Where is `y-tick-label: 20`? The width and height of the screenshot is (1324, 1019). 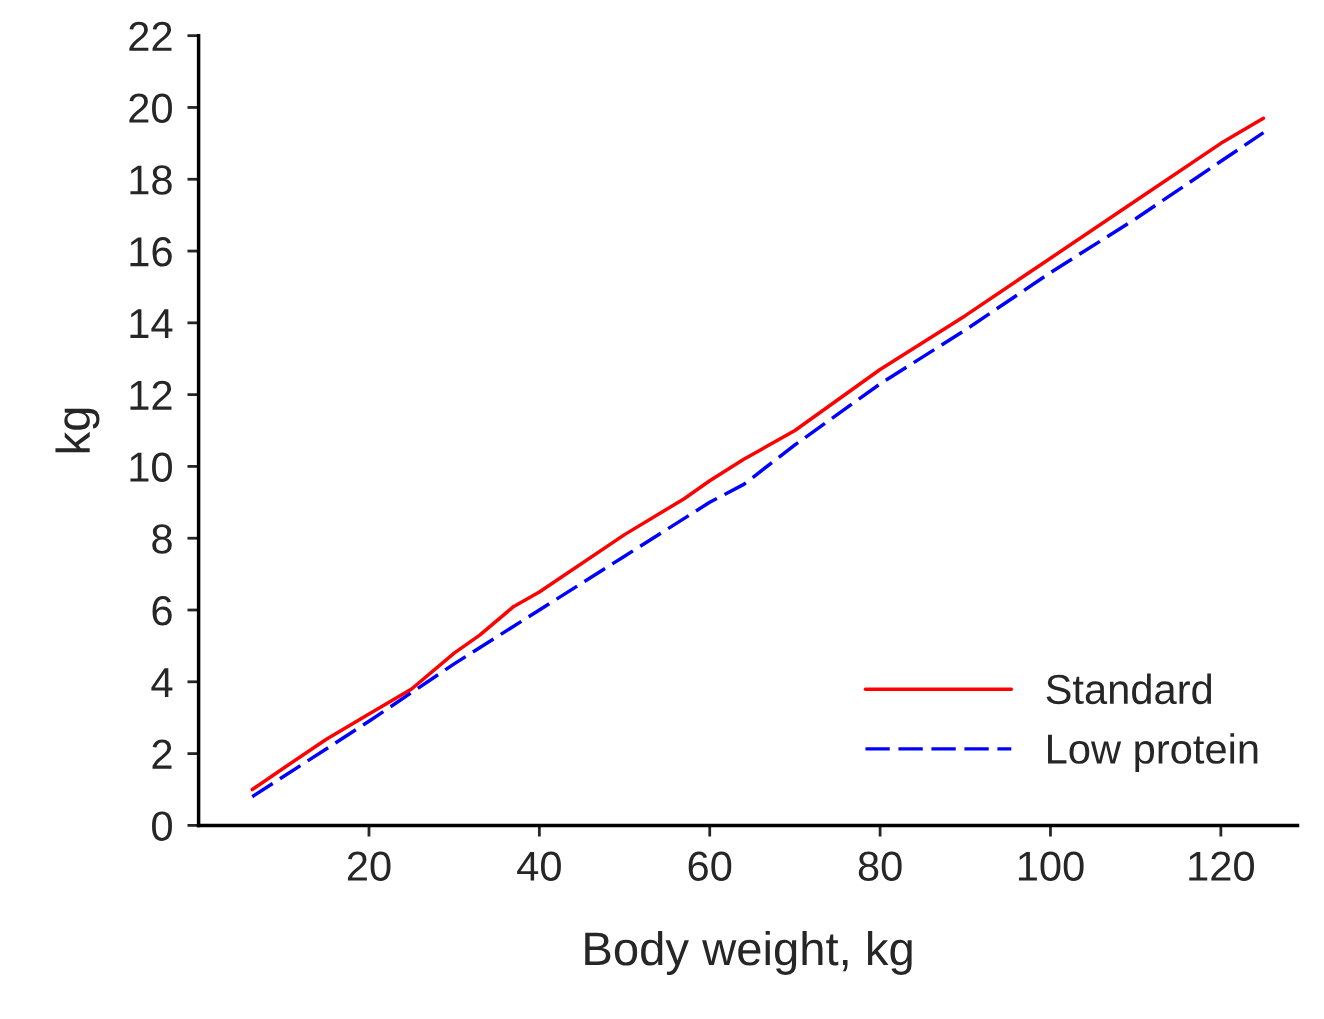
y-tick-label: 20 is located at coordinates (150, 108).